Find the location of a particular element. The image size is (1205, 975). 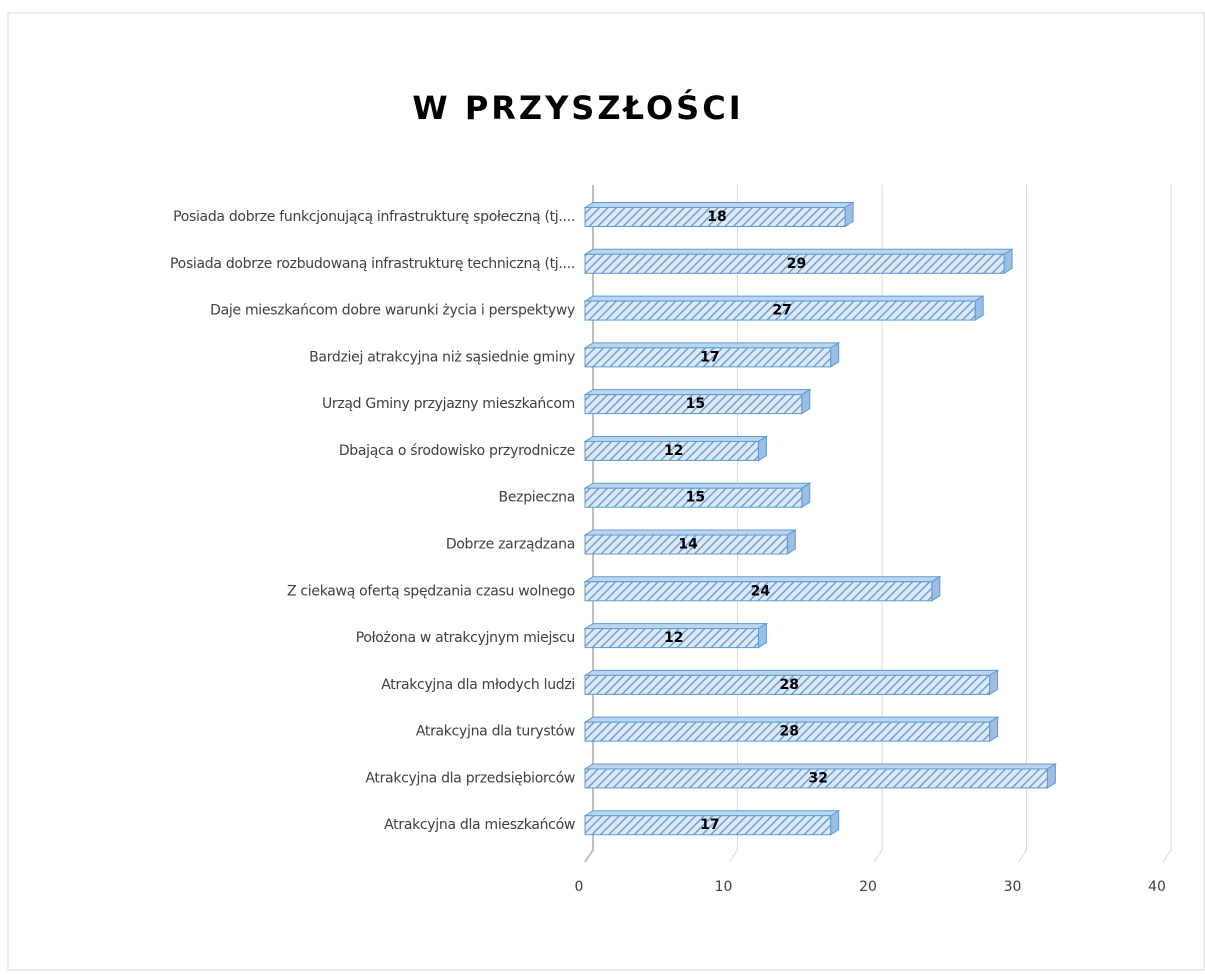

y-tick-label: Atrakcyjna dla turystów is located at coordinates (495, 732).